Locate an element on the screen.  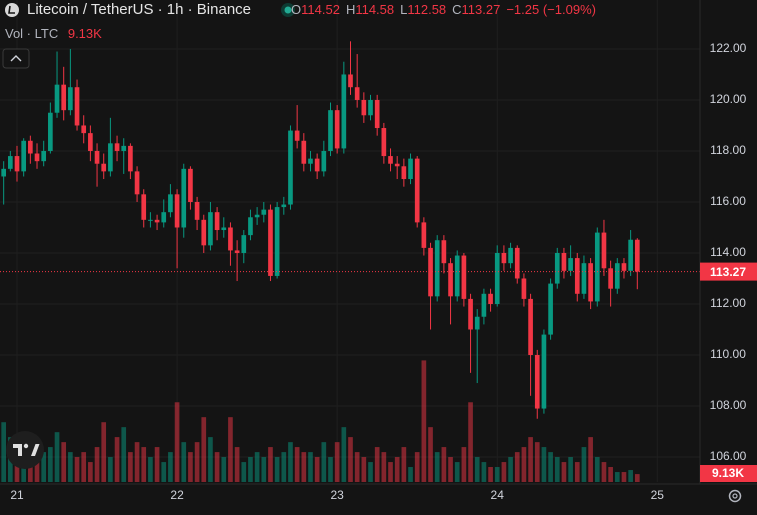
ohlc-letter: C is located at coordinates (457, 9).